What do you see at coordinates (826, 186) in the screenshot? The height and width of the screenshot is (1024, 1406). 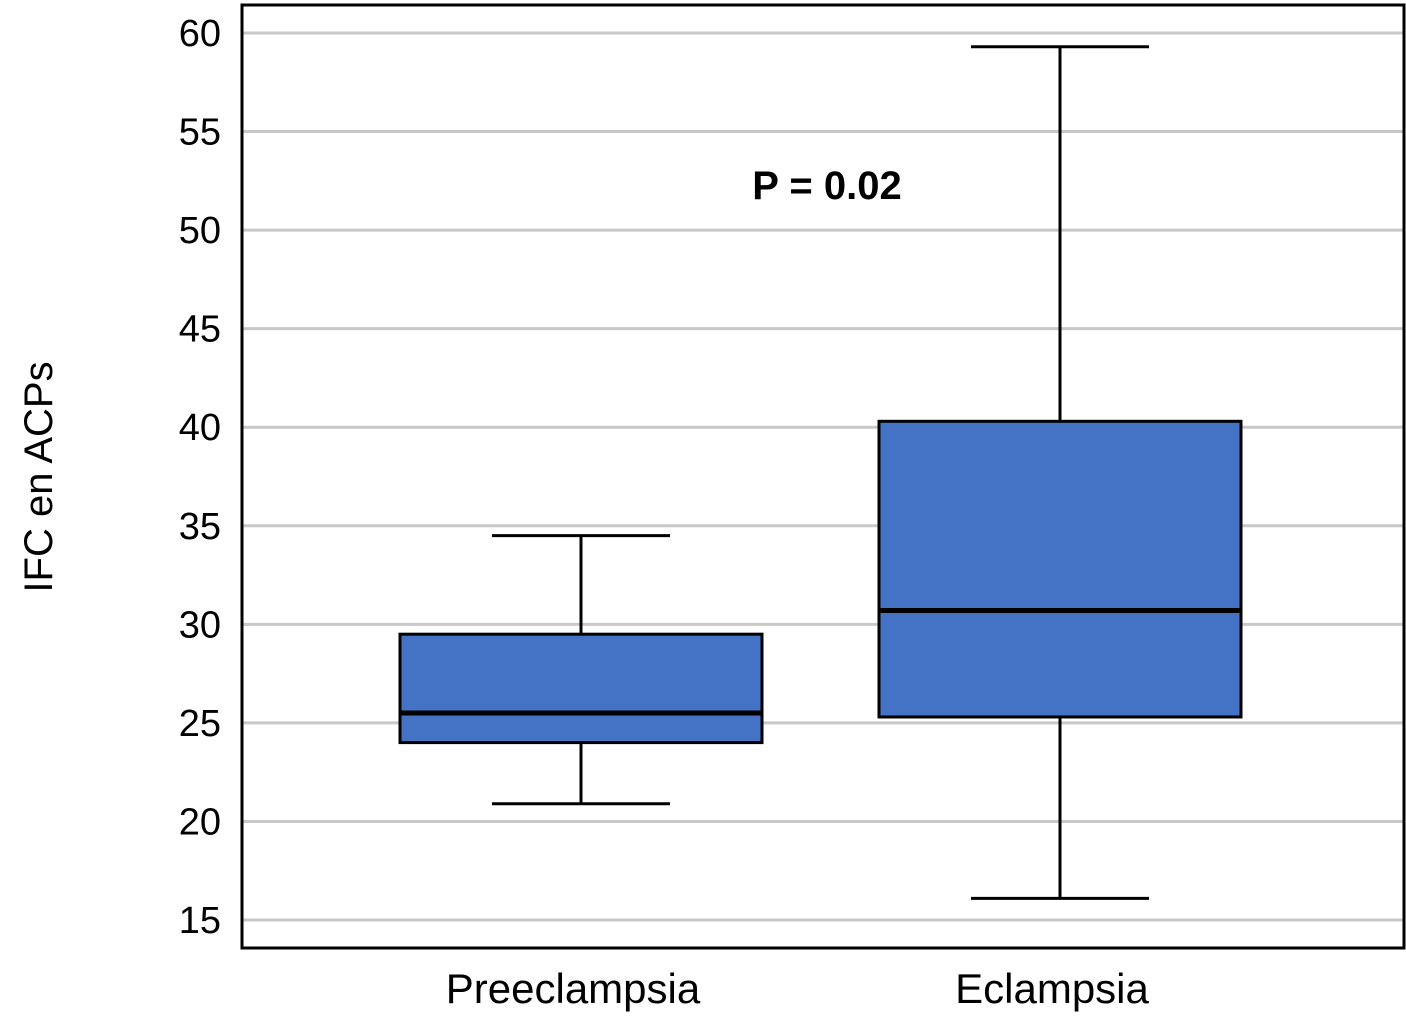 I see `p-value-annotation: P = 0.02` at bounding box center [826, 186].